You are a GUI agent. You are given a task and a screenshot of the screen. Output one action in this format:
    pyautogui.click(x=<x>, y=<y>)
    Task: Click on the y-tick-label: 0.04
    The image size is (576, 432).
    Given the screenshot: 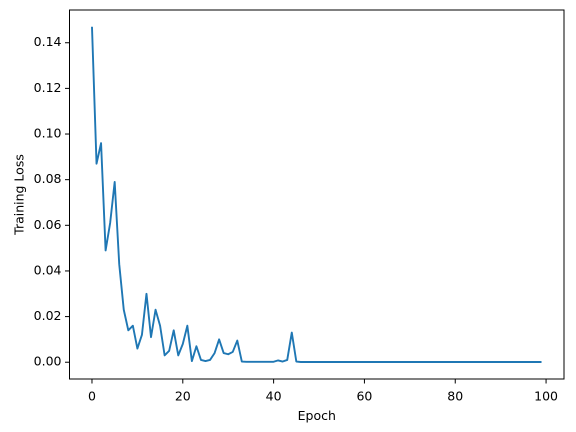 What is the action you would take?
    pyautogui.click(x=48, y=269)
    